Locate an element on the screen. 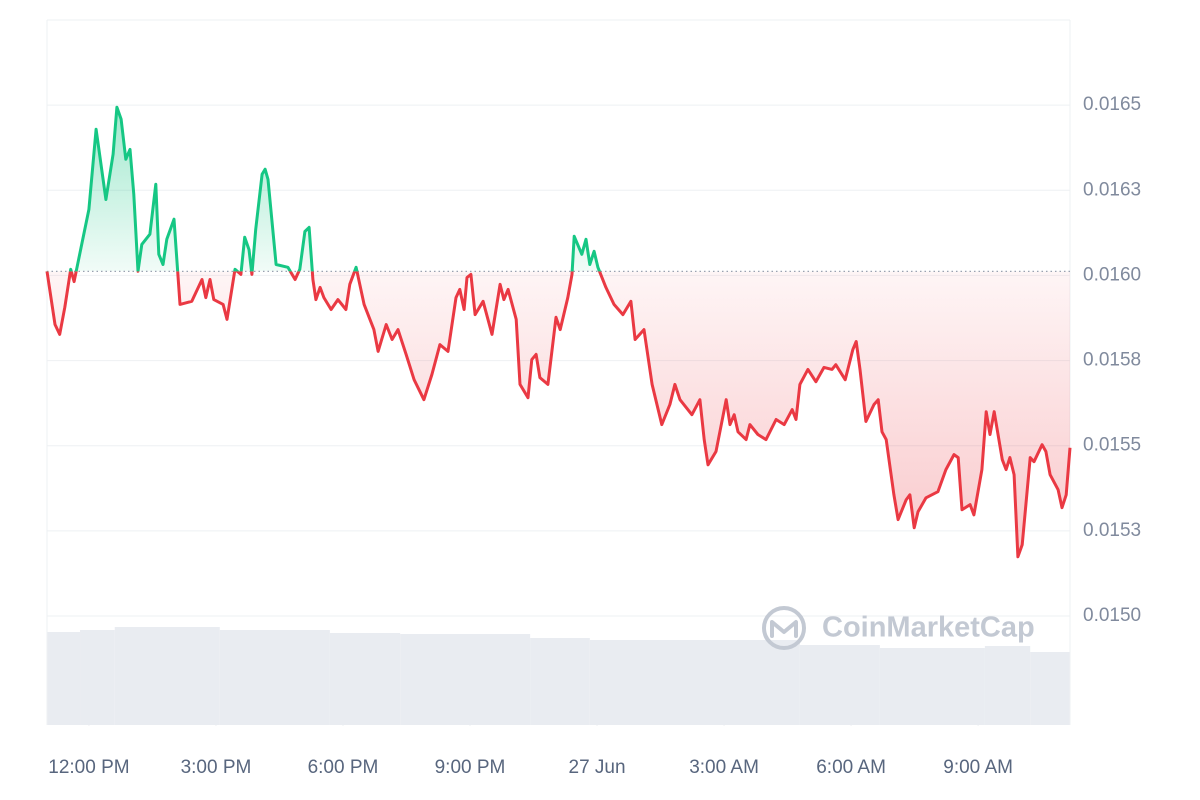  y-tick-label: 0.0158 is located at coordinates (1112, 360).